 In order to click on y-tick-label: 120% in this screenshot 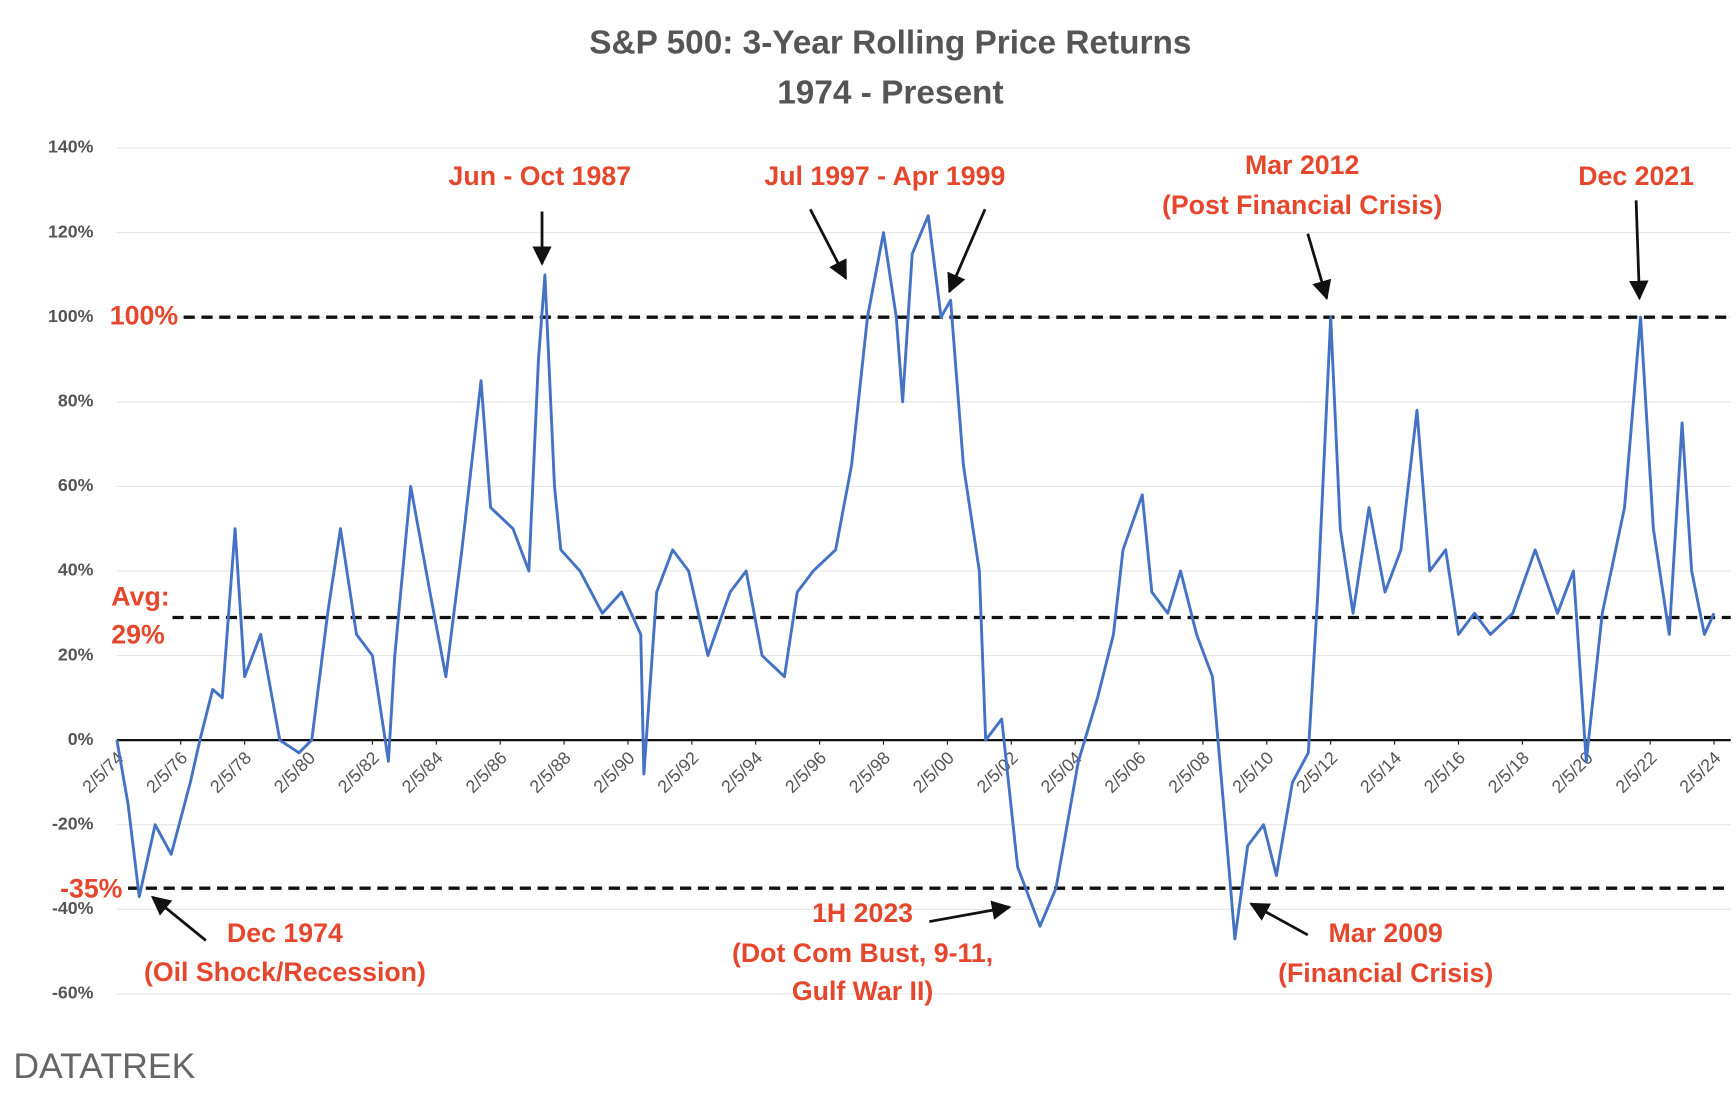, I will do `click(71, 231)`.